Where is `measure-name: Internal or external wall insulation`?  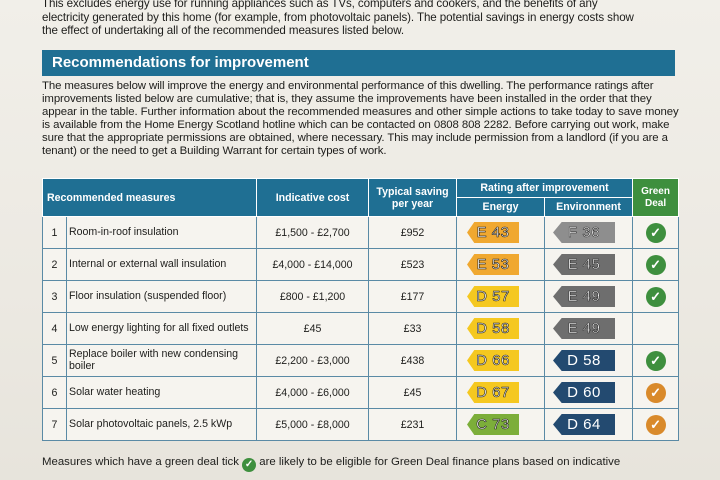 measure-name: Internal or external wall insulation is located at coordinates (161, 264).